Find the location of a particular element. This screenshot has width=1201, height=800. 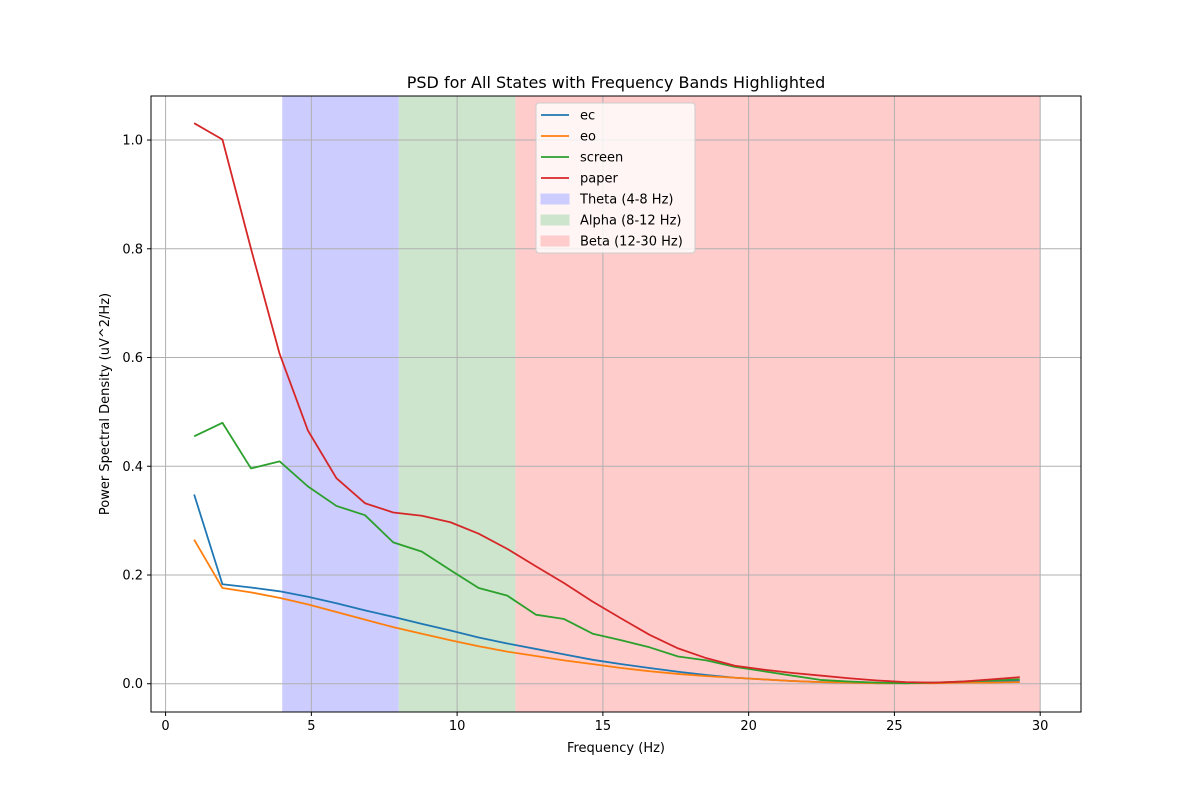

y-axis-label: Power Spectral Density (uV^2/Hz) is located at coordinates (105, 404).